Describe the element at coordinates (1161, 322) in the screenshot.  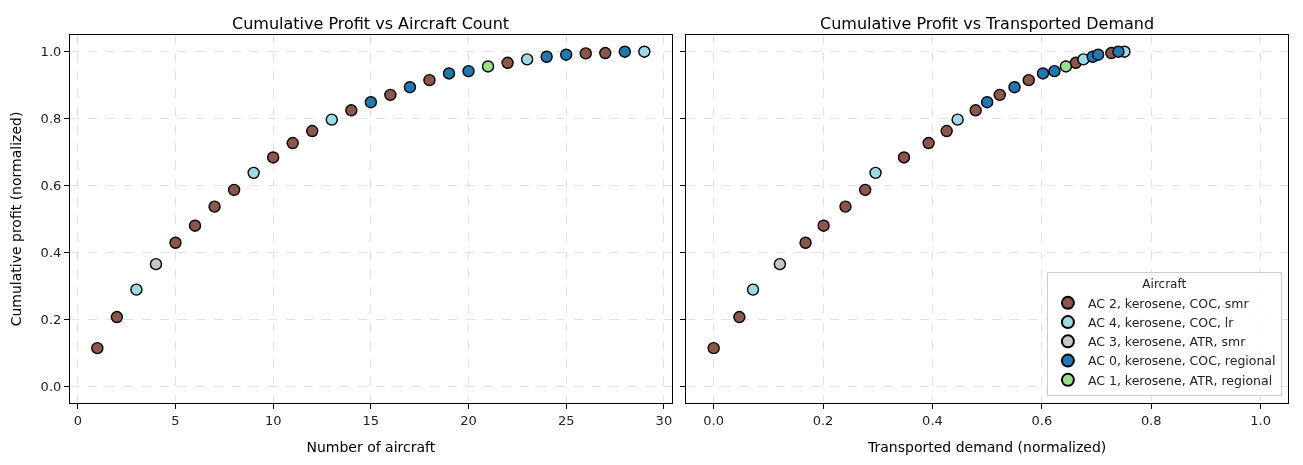
I see `legend-label: AC 4, kerosene, COC, lr` at that location.